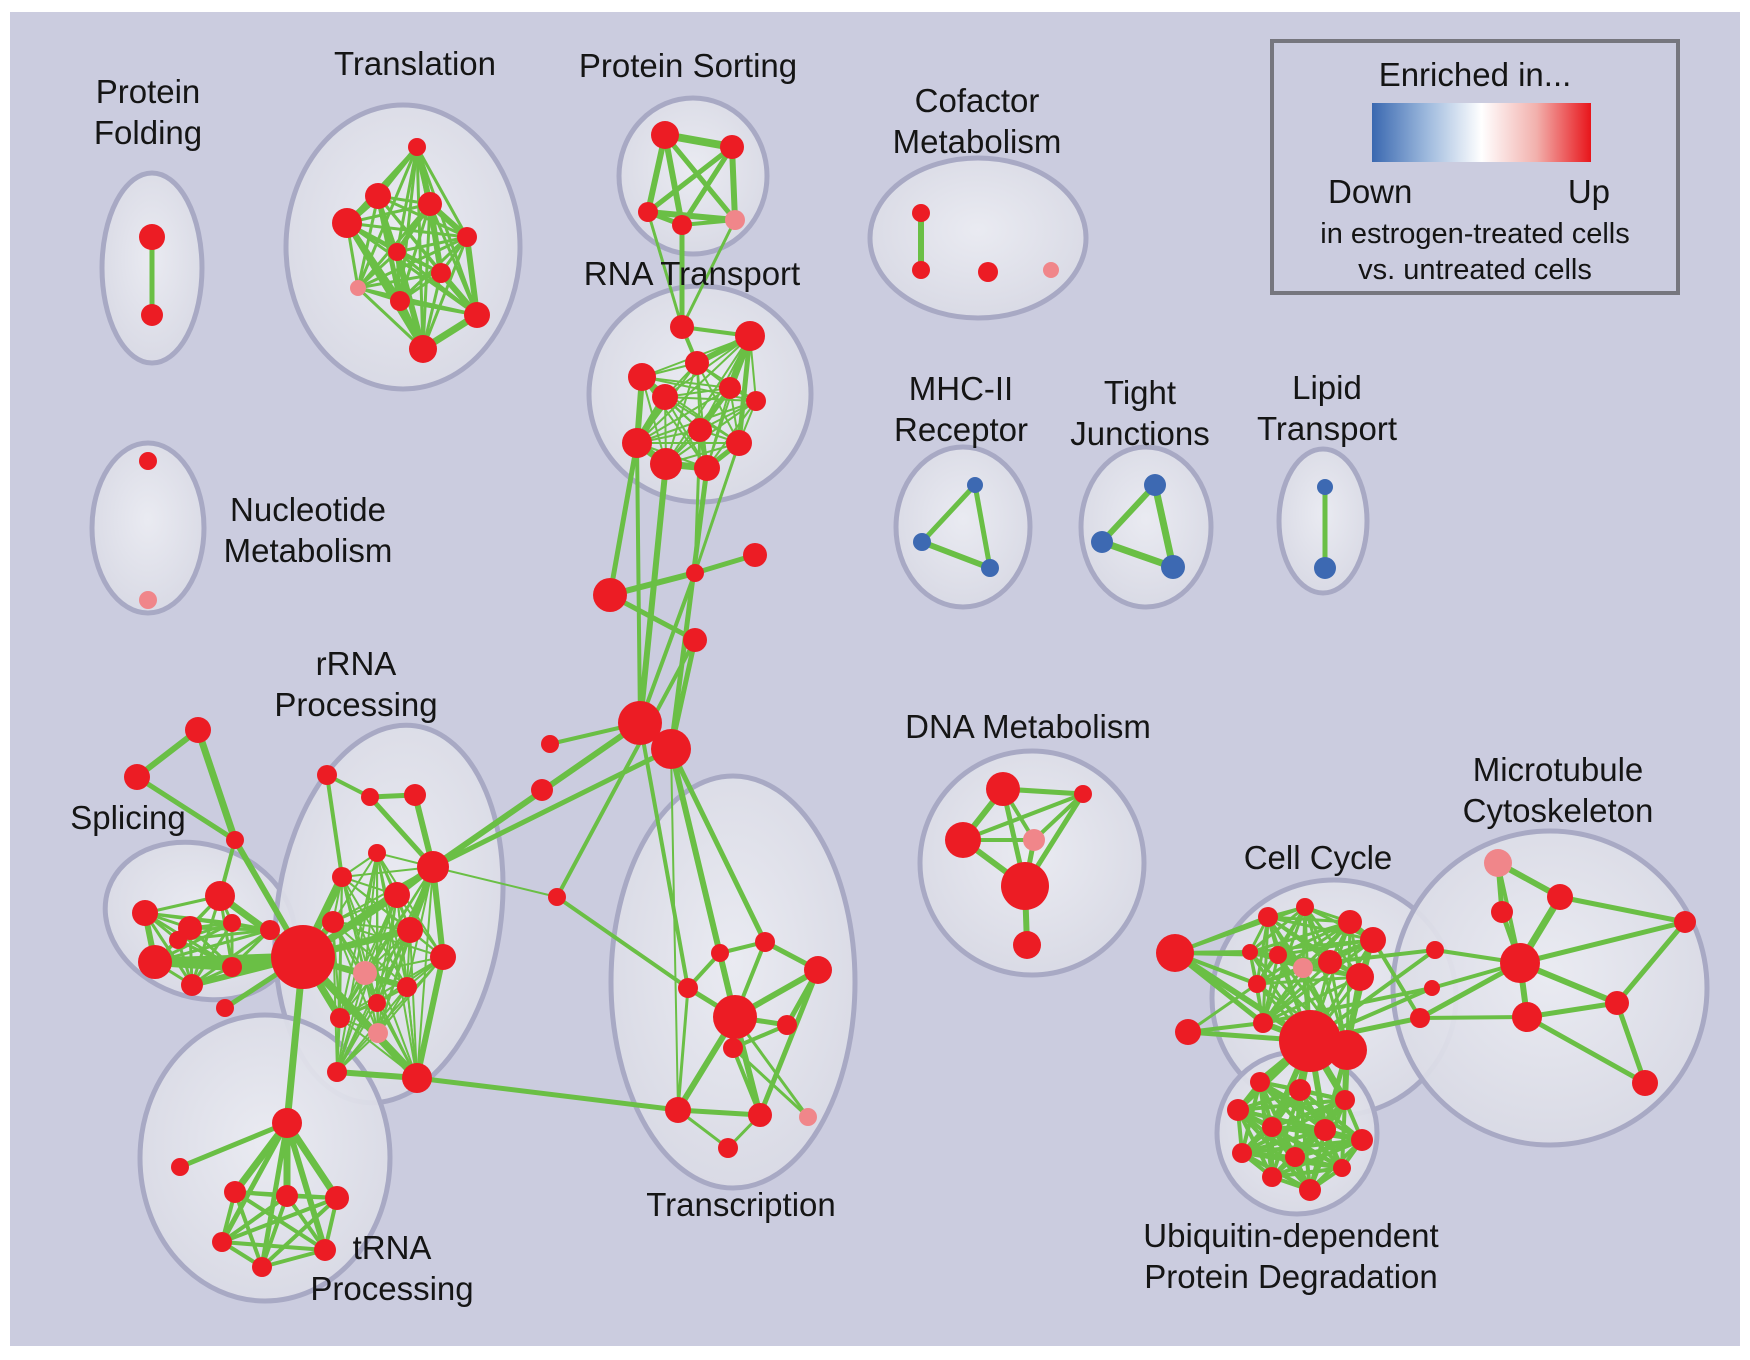  Describe the element at coordinates (148, 91) in the screenshot. I see `cluster-label-protein-folding: Protein` at that location.